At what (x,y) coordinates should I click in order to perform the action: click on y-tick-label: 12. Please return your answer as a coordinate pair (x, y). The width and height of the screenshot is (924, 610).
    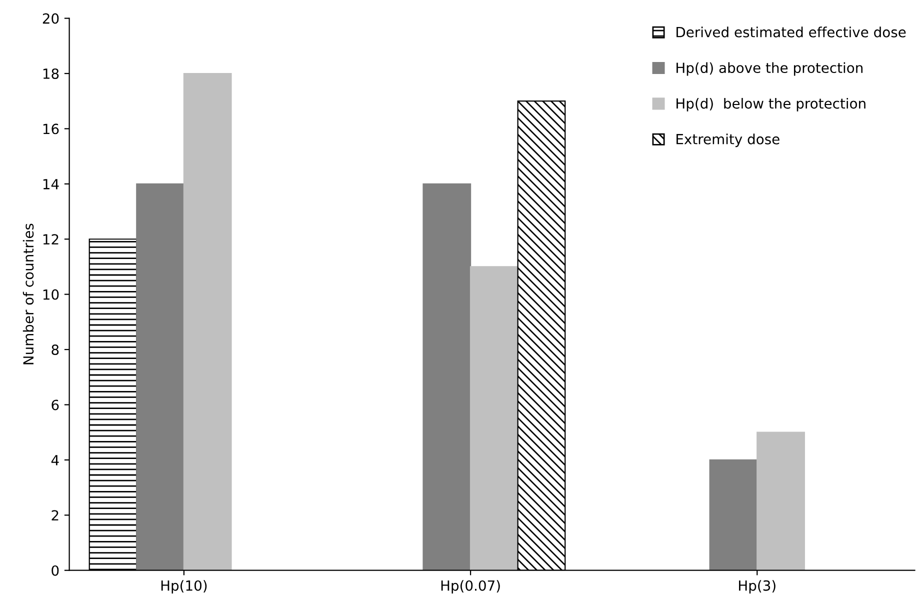
    Looking at the image, I should click on (50, 239).